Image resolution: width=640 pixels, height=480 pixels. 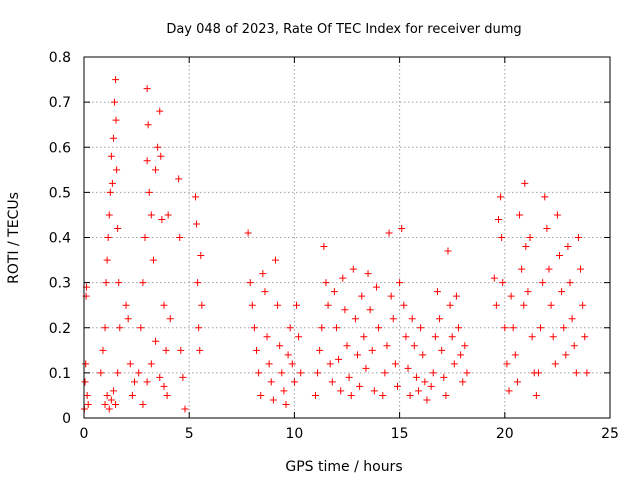 What do you see at coordinates (60, 103) in the screenshot?
I see `y-tick-label: 0.7` at bounding box center [60, 103].